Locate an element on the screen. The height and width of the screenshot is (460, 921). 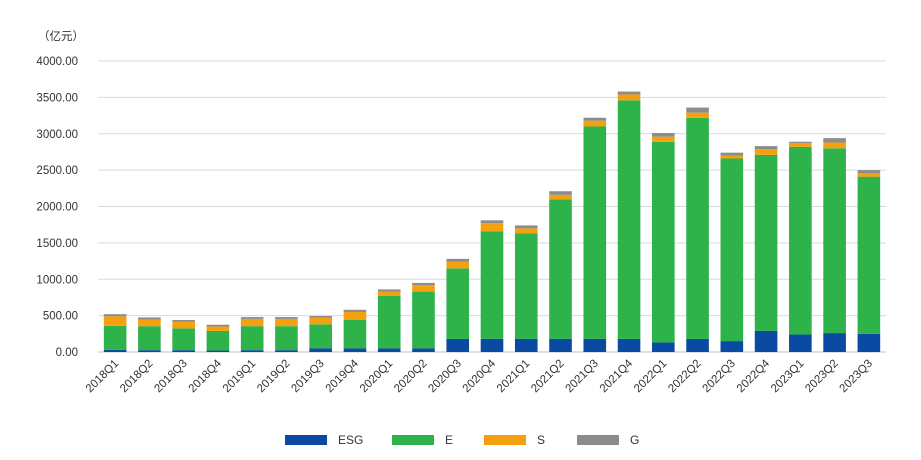
y-tick-label: 3000.00 is located at coordinates (57, 135).